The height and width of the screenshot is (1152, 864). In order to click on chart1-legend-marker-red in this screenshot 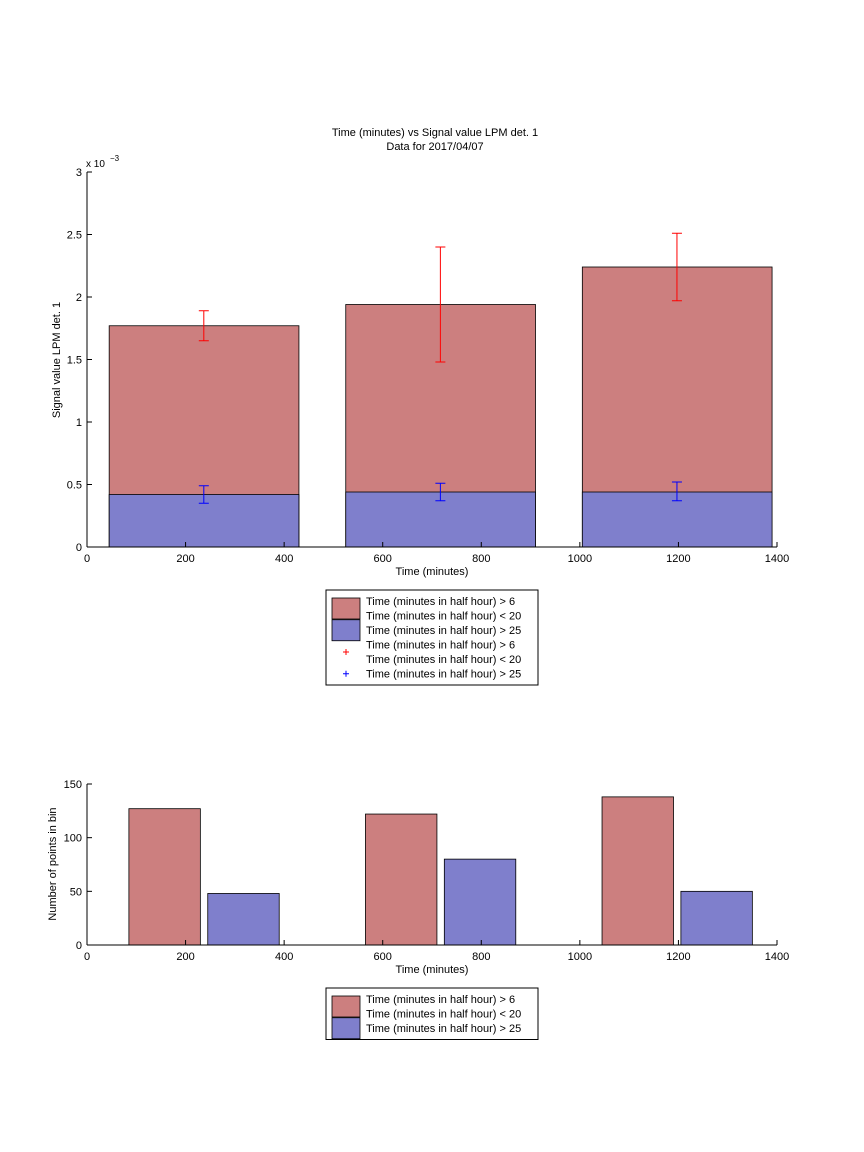, I will do `click(346, 652)`.